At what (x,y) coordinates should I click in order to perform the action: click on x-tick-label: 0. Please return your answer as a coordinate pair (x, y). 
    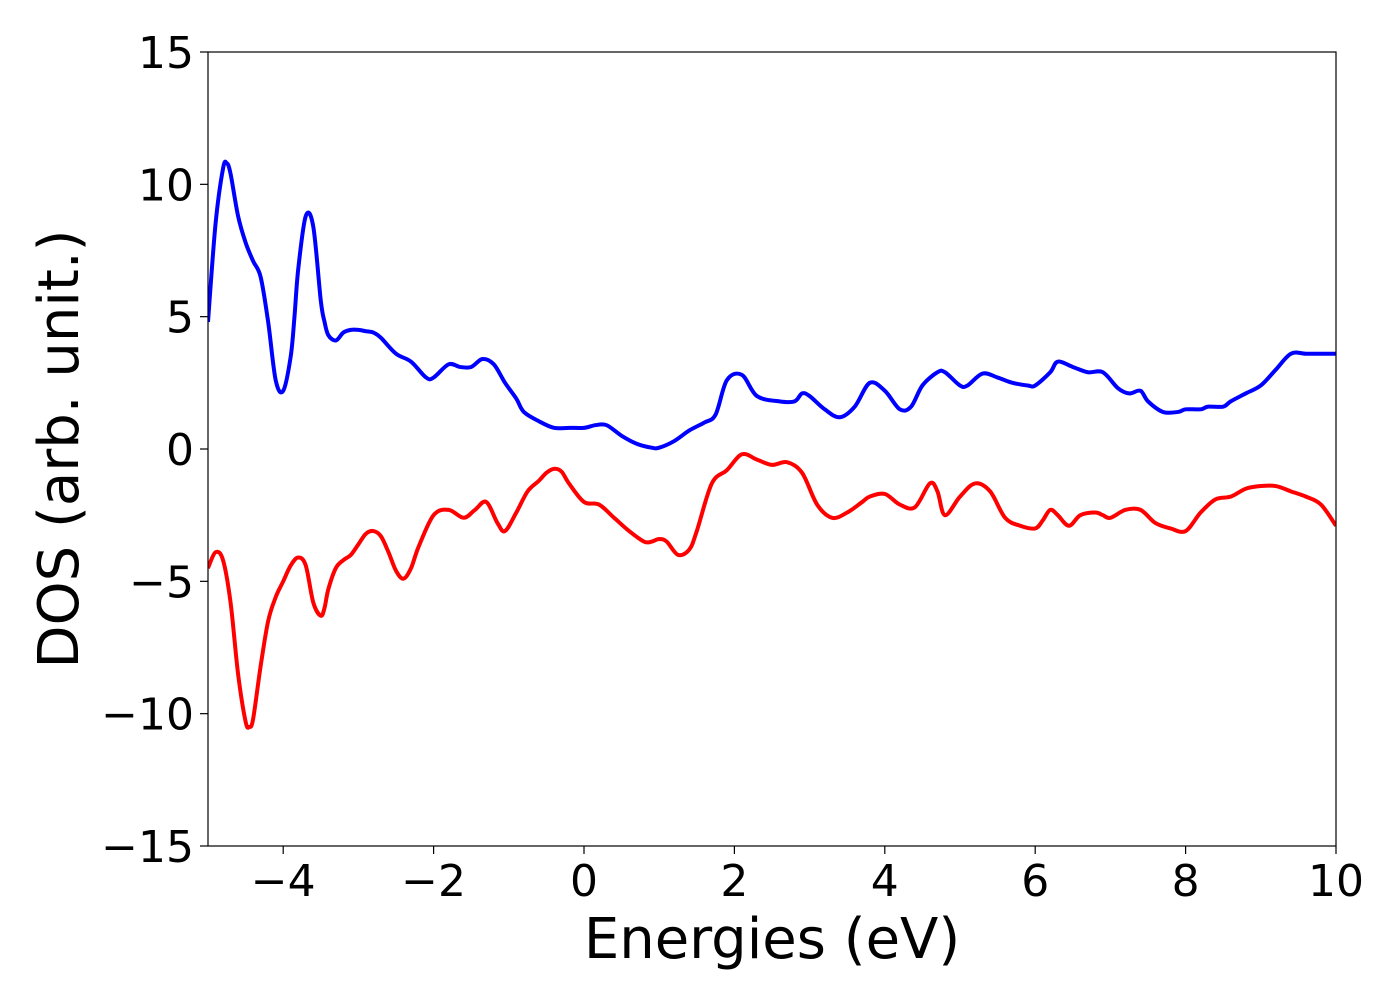
    Looking at the image, I should click on (584, 881).